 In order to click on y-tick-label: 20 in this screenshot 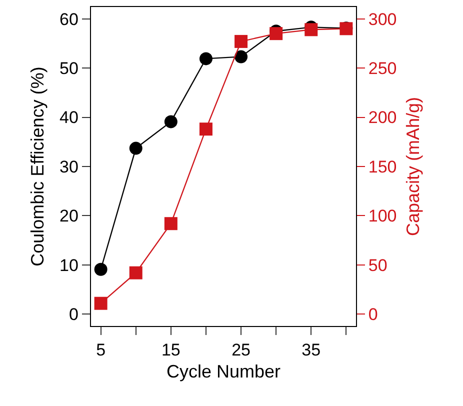, I will do `click(69, 216)`.